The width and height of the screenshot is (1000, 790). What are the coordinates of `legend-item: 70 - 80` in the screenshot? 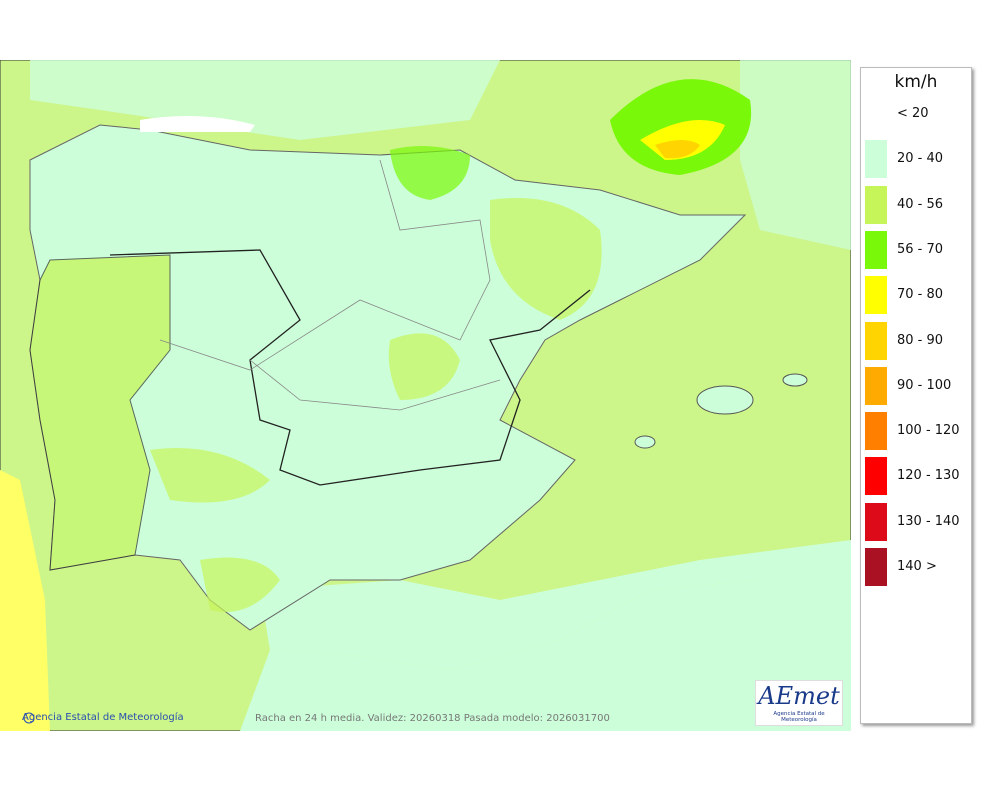 It's located at (917, 295).